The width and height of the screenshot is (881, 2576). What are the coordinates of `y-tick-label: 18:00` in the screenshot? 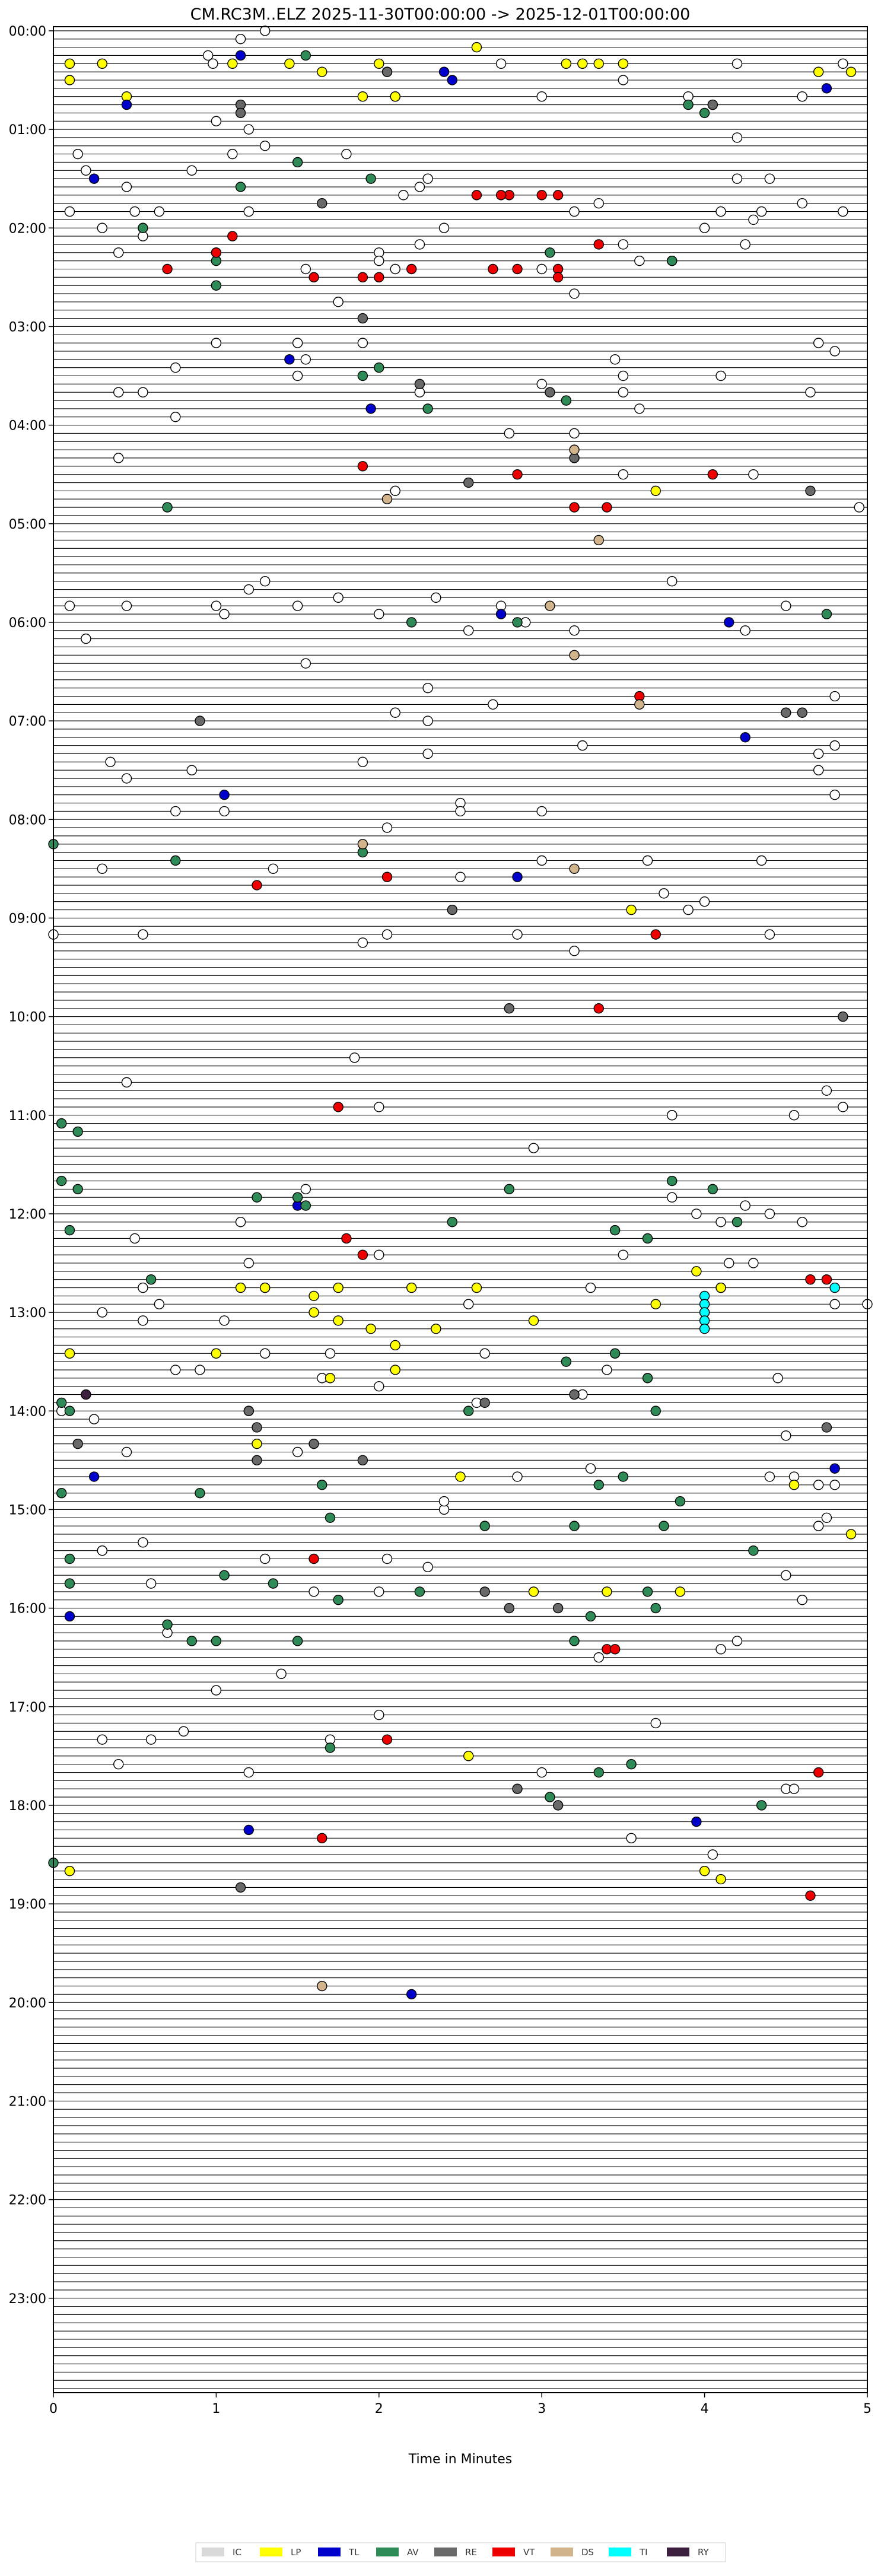 It's located at (27, 1806).